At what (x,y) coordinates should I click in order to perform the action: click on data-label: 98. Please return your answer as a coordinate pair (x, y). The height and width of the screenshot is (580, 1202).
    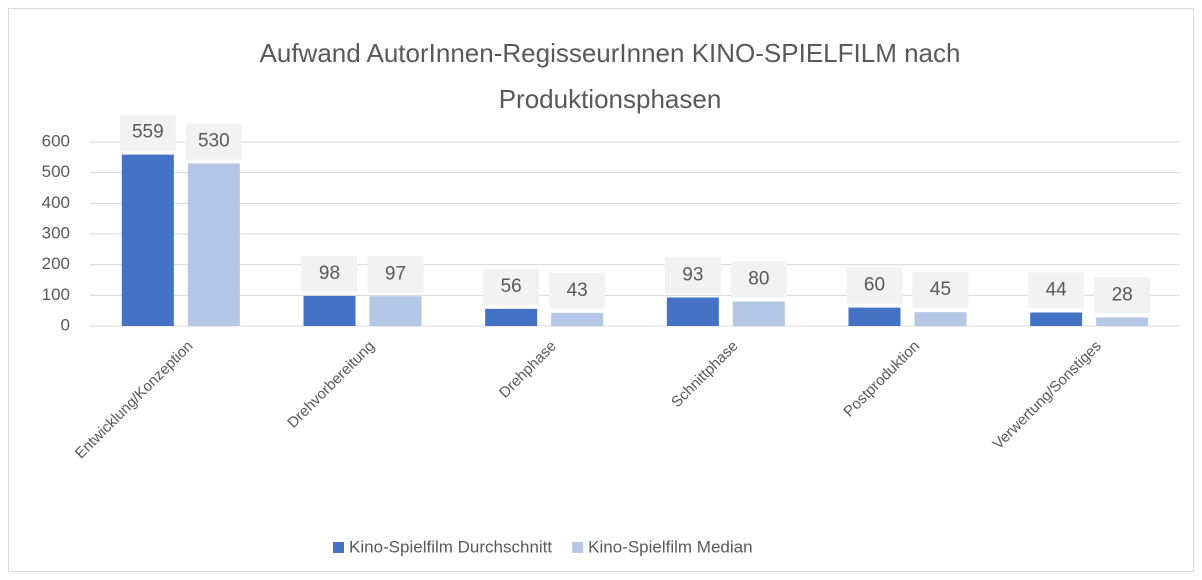
    Looking at the image, I should click on (329, 273).